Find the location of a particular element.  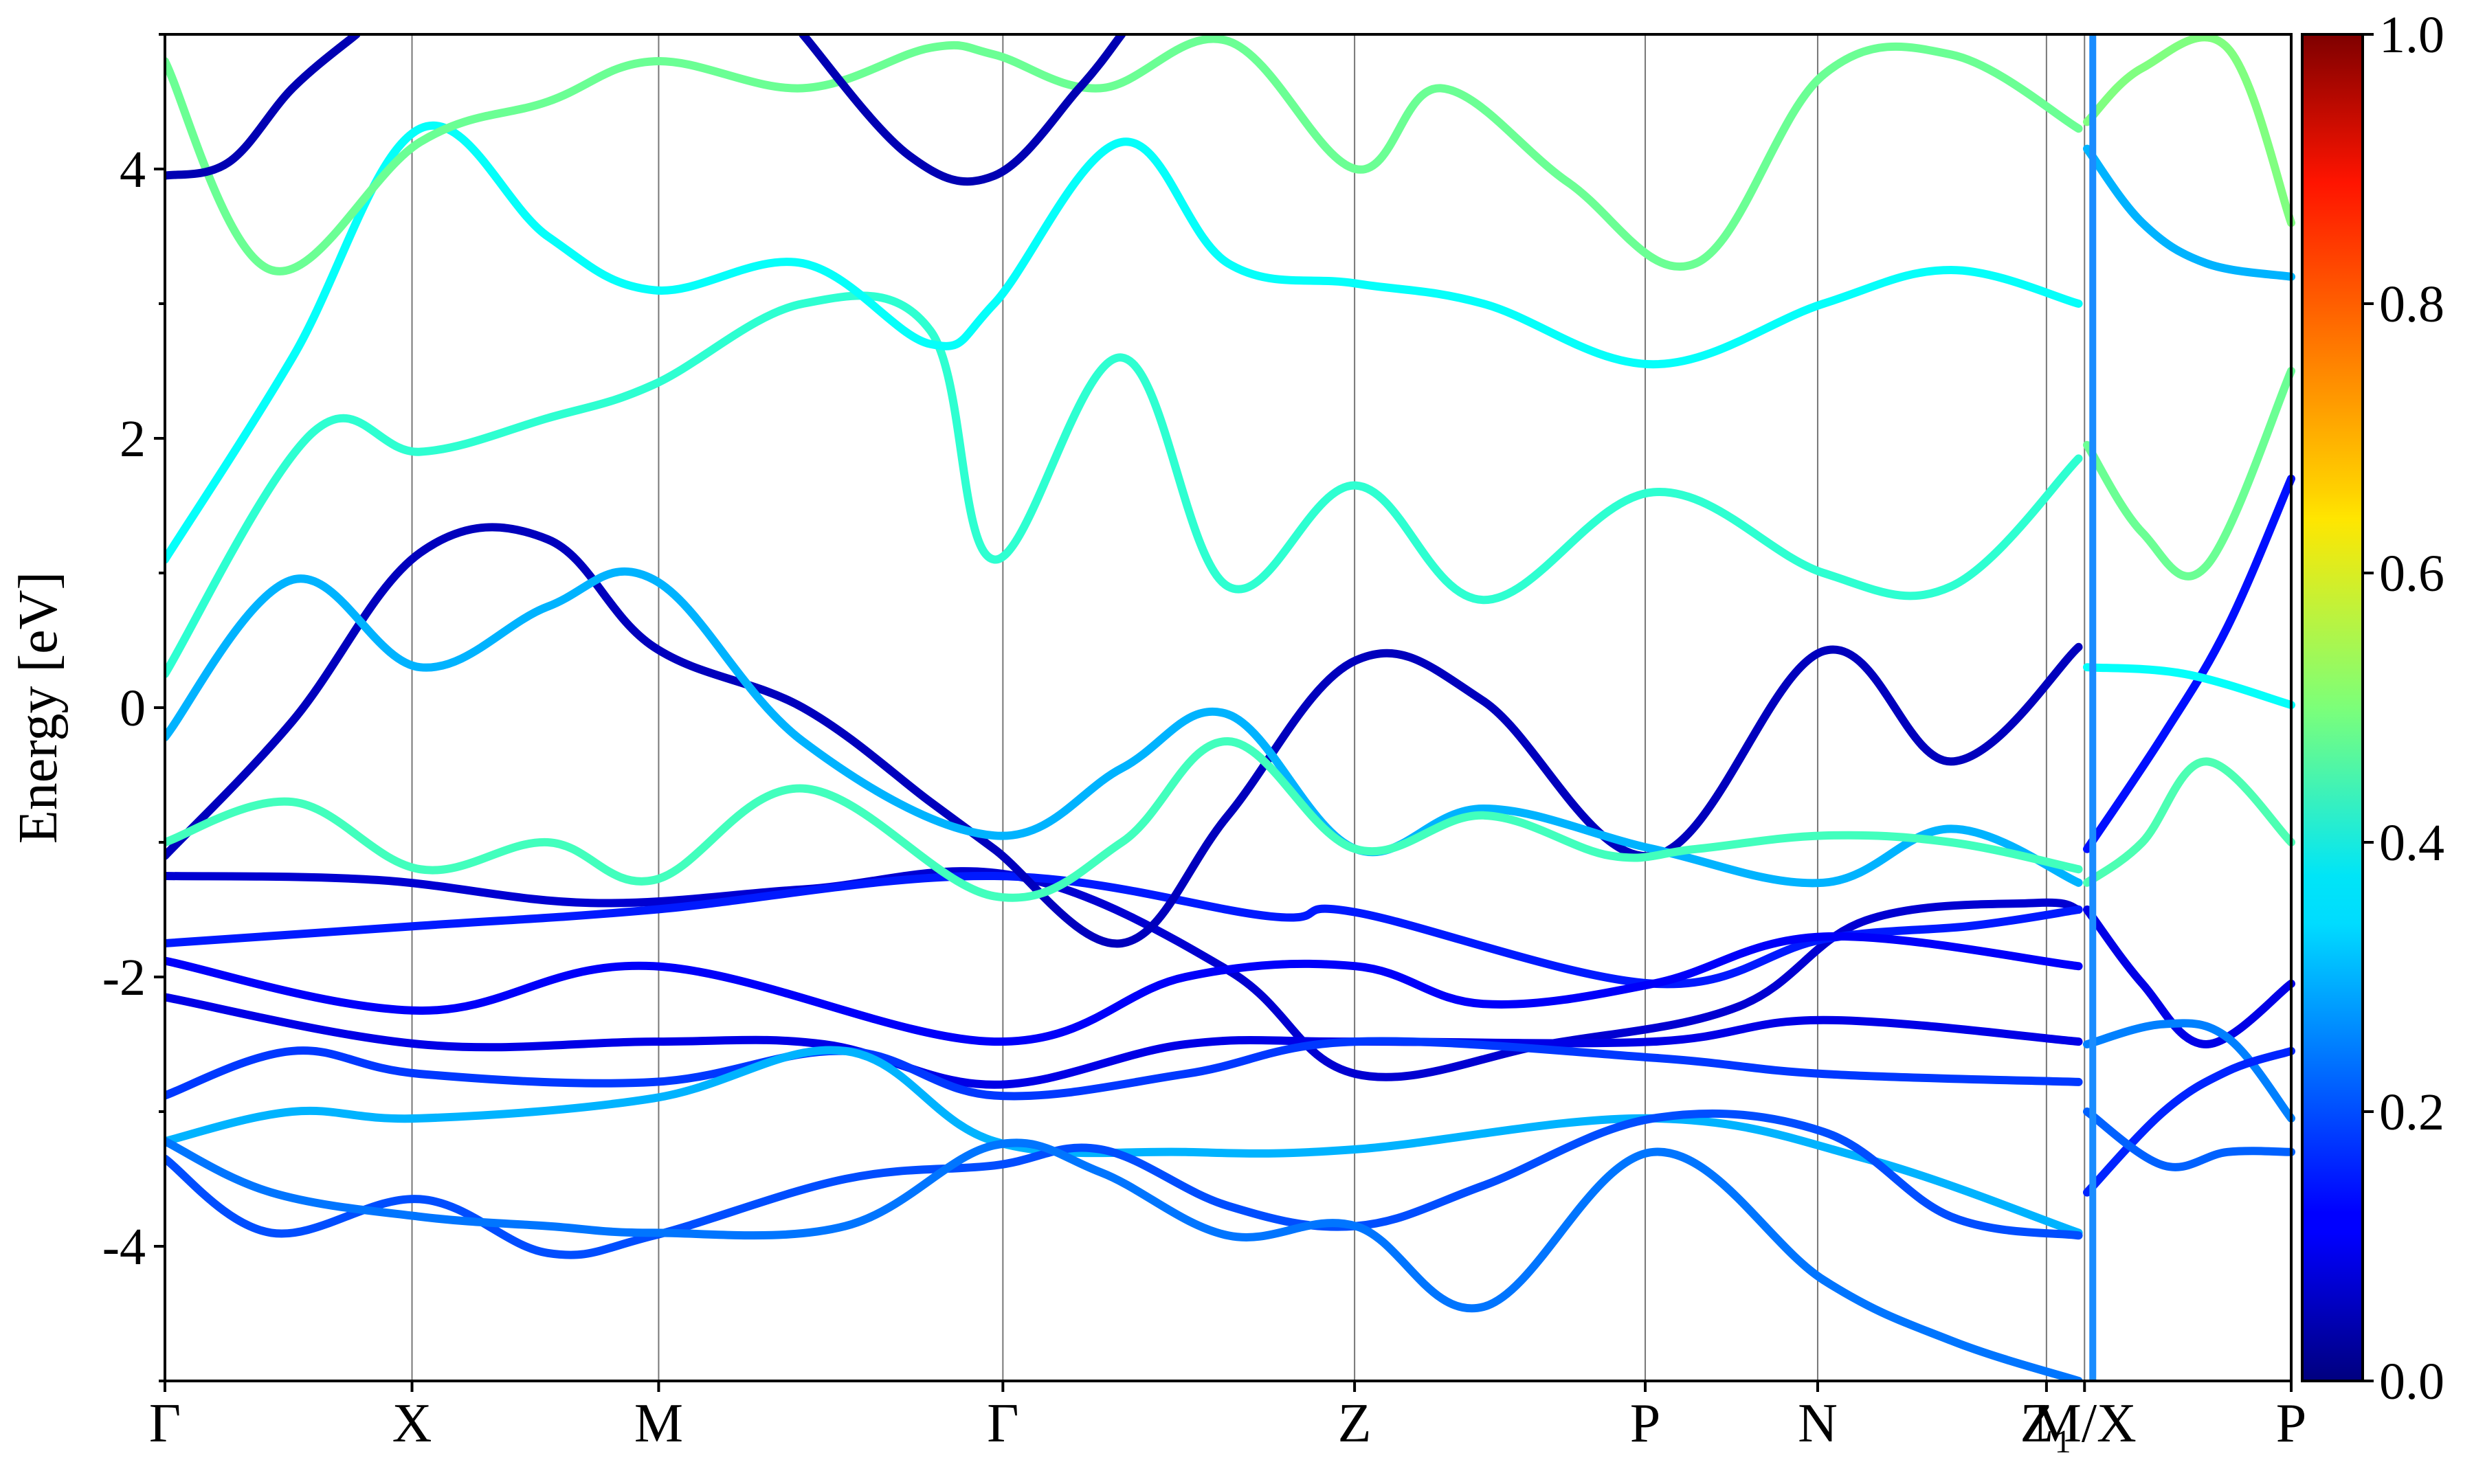

colorbar-tick-label: 0.4 is located at coordinates (2411, 843).